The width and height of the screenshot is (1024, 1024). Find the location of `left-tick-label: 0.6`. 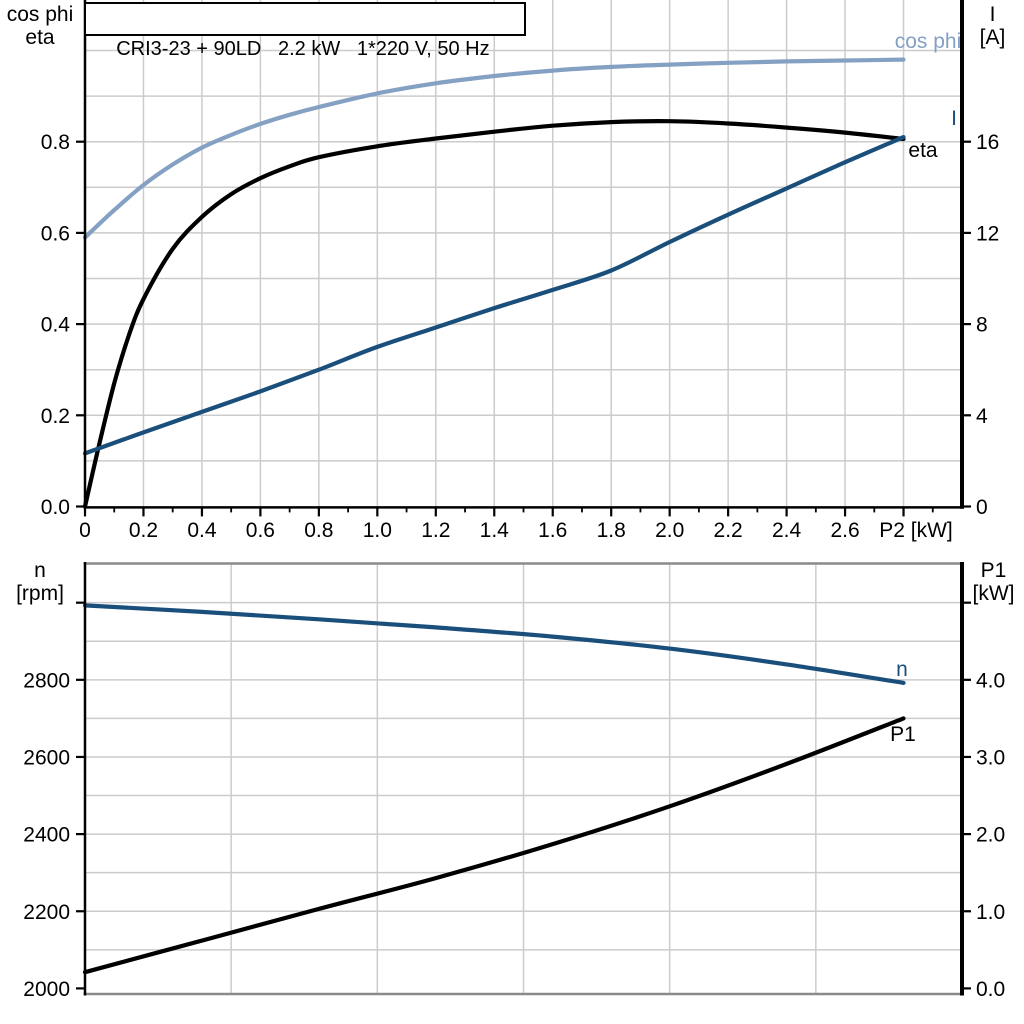

left-tick-label: 0.6 is located at coordinates (55, 233).